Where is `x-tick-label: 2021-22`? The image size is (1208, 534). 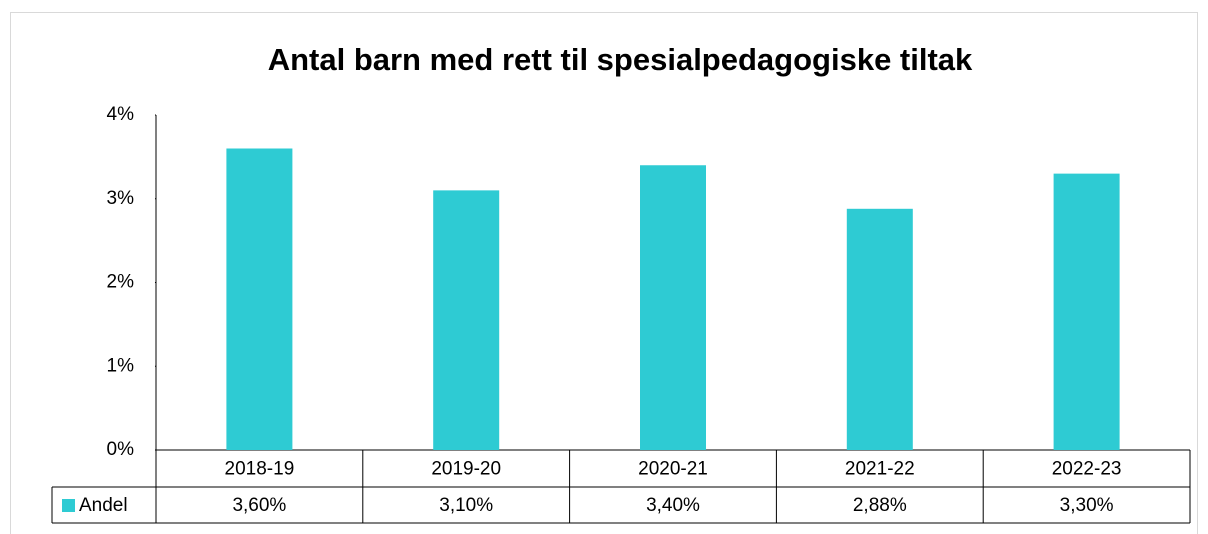 x-tick-label: 2021-22 is located at coordinates (880, 469).